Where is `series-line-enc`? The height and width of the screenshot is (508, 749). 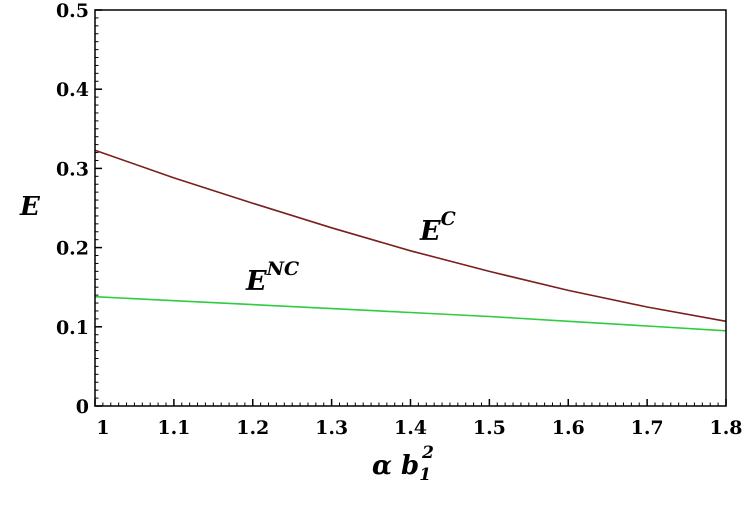
series-line-enc is located at coordinates (410, 313).